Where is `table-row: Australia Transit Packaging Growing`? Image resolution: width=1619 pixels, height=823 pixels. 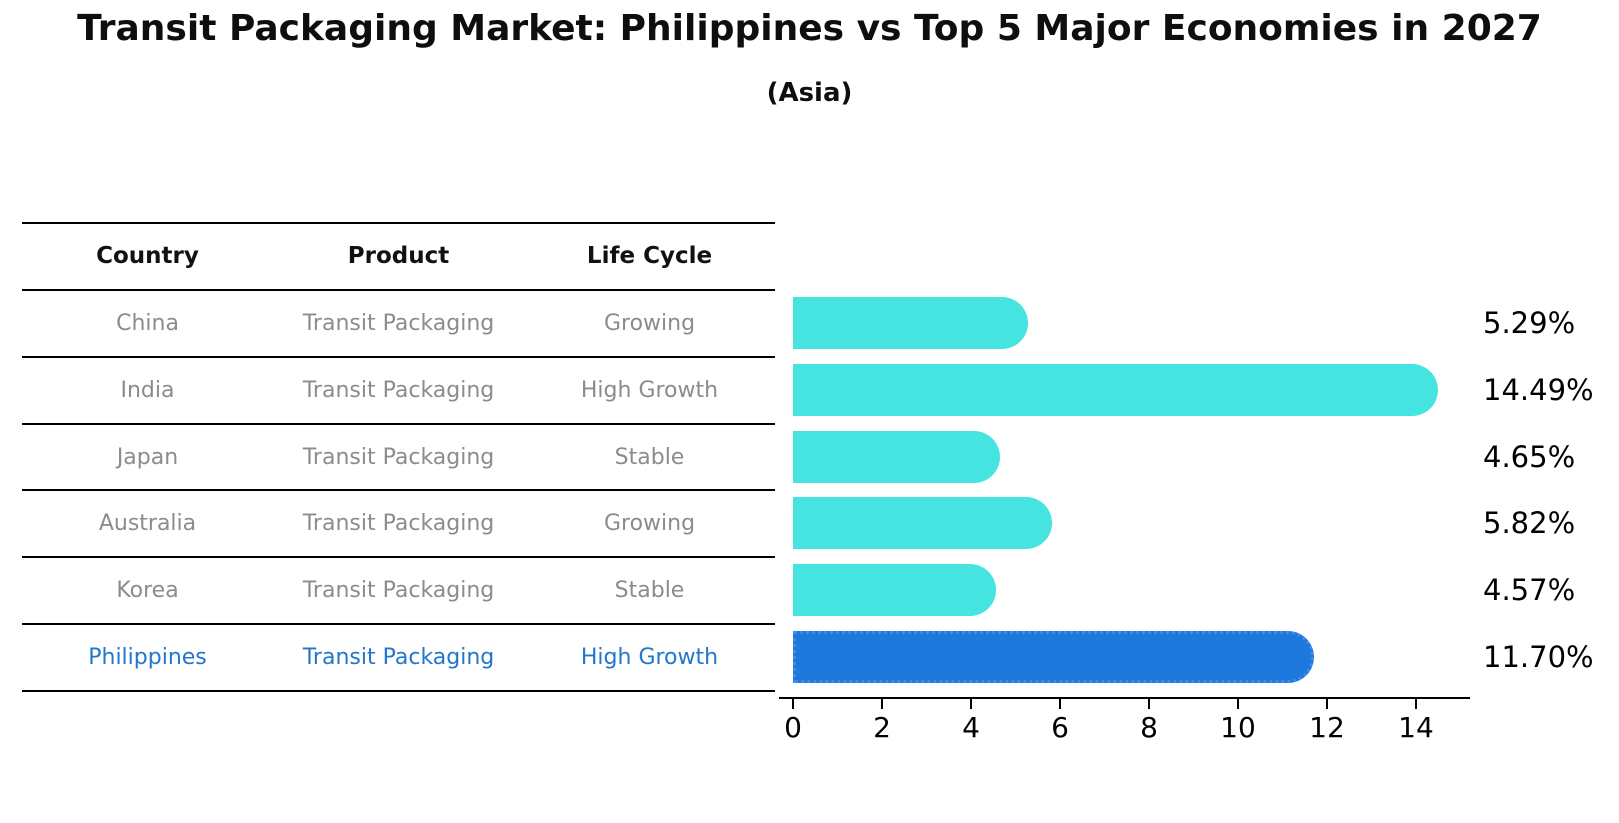 table-row: Australia Transit Packaging Growing is located at coordinates (398, 525).